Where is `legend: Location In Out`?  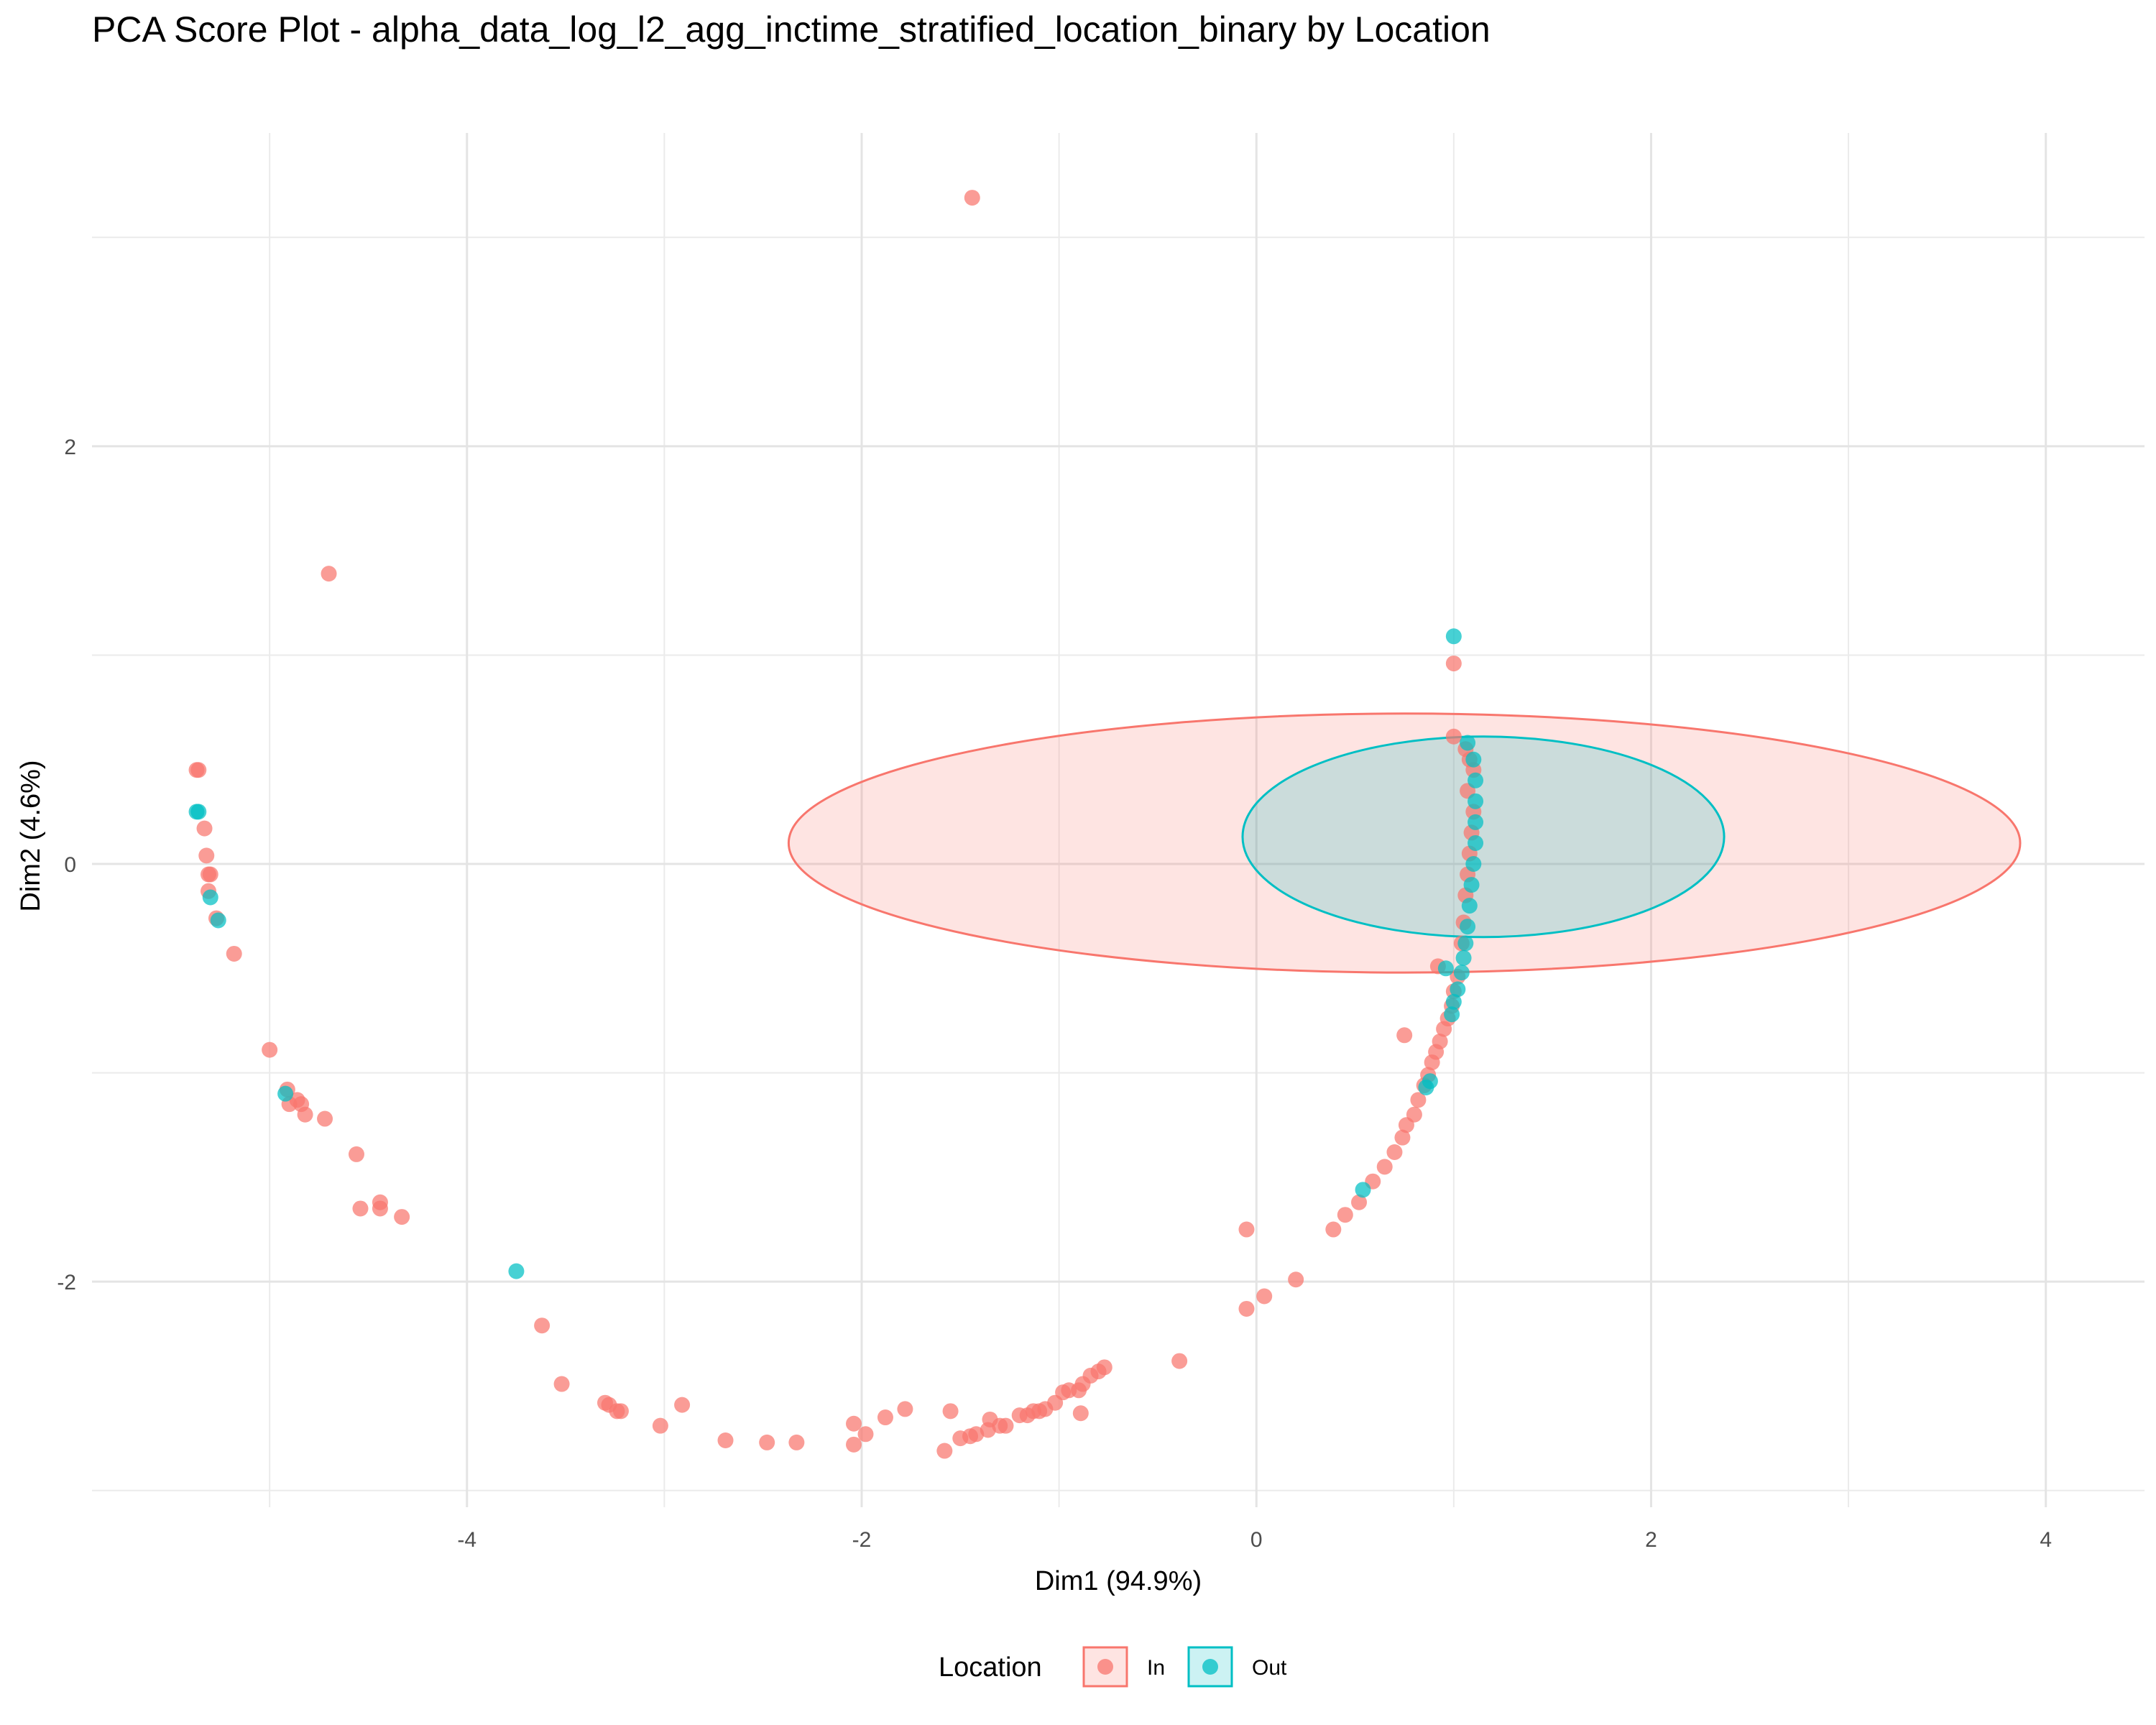 legend: Location In Out is located at coordinates (1113, 1667).